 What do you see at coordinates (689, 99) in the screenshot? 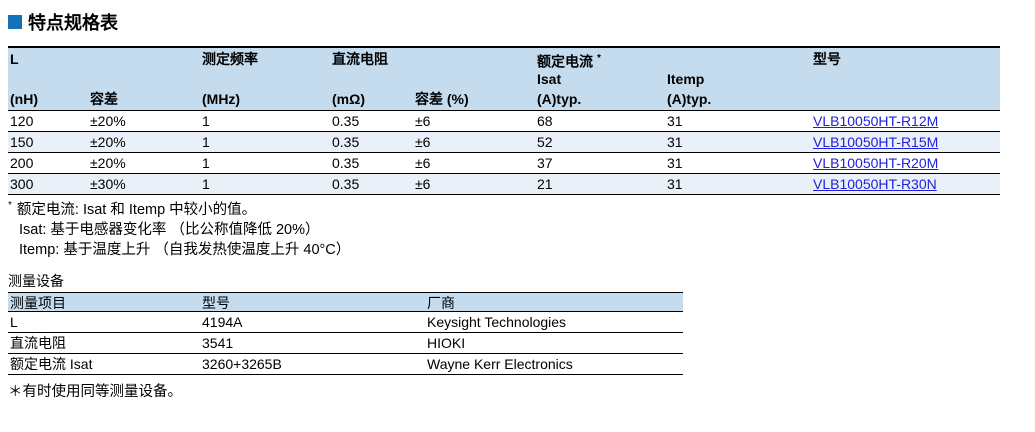
I see `col-unit-itemp: (A)typ.` at bounding box center [689, 99].